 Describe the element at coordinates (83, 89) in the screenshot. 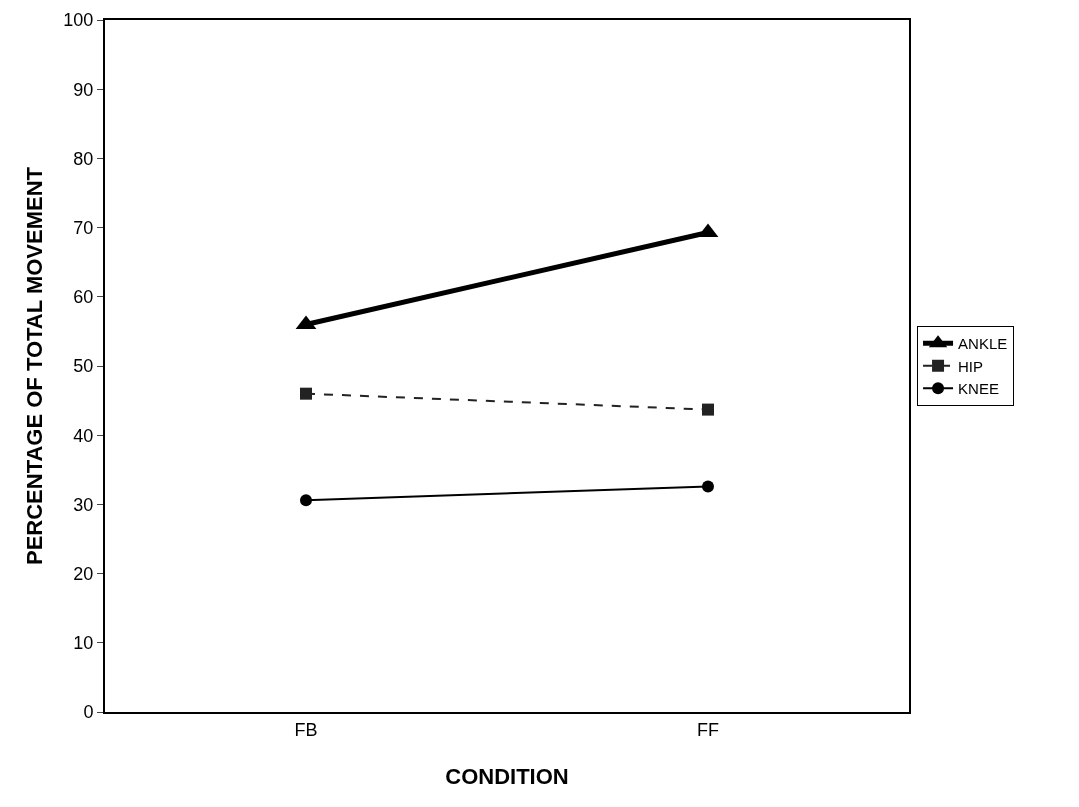

I see `y-tick-label: 90` at that location.